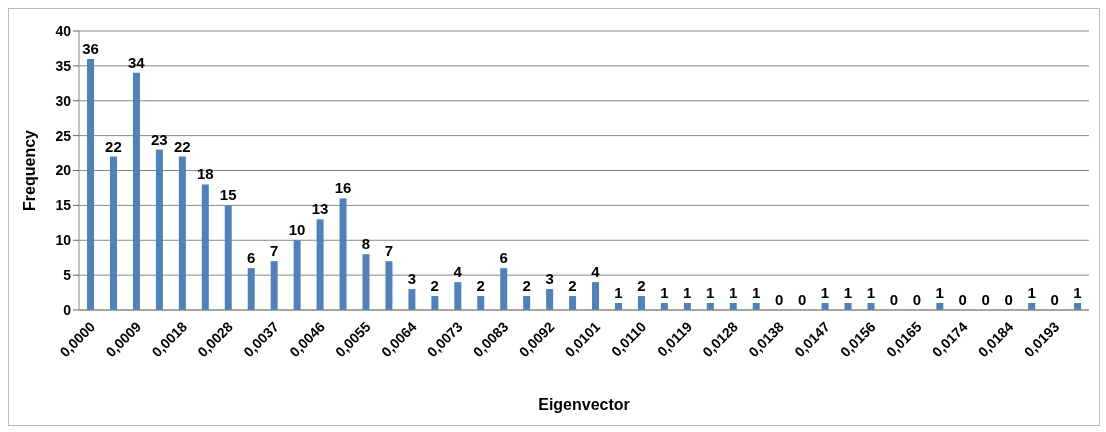 This screenshot has height=432, width=1106. Describe the element at coordinates (29, 170) in the screenshot. I see `y-axis-title: Frequency` at that location.